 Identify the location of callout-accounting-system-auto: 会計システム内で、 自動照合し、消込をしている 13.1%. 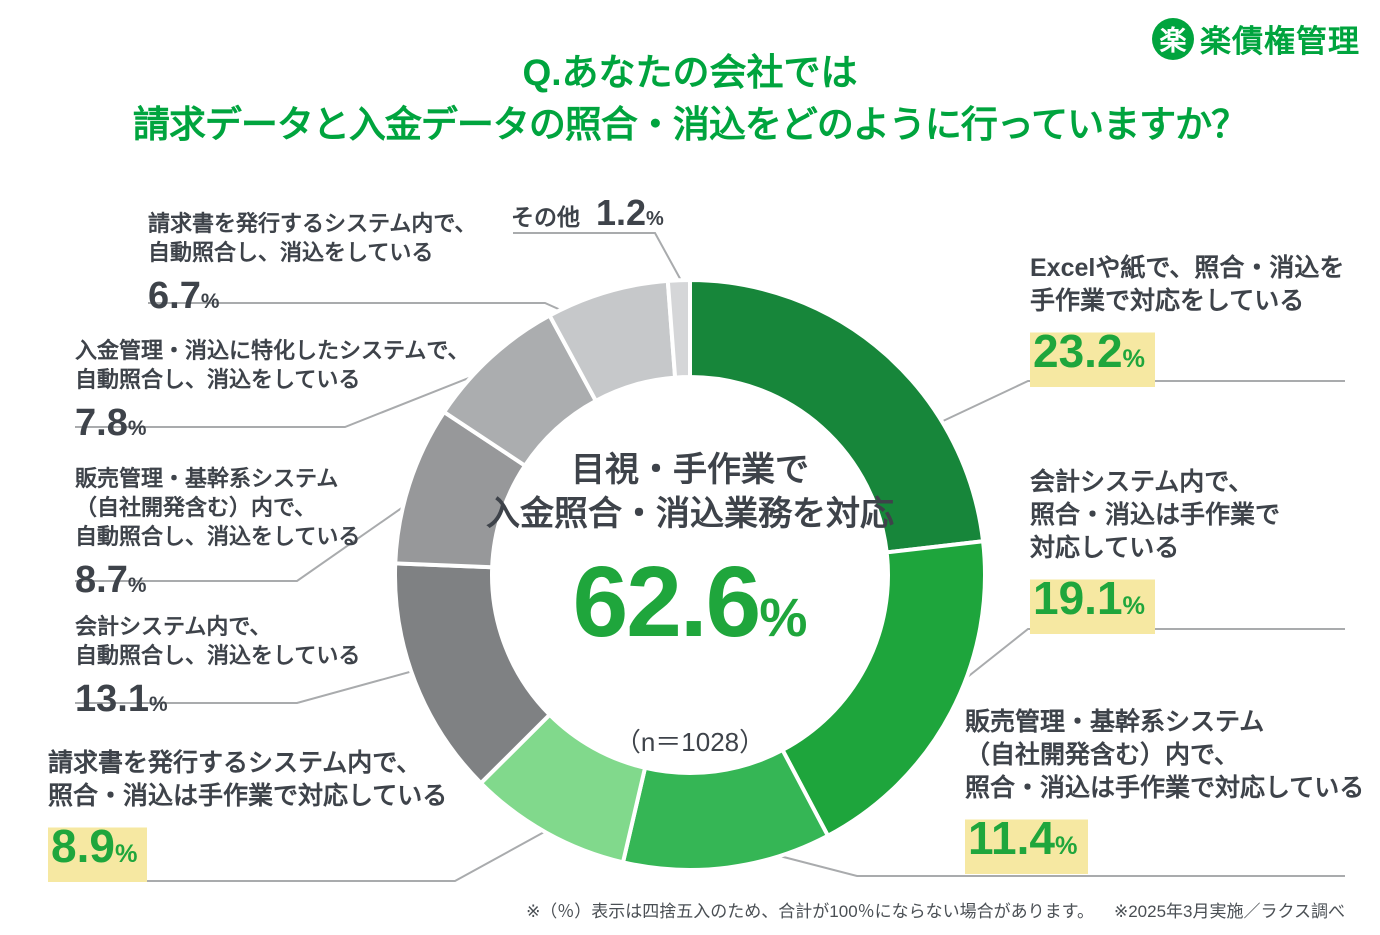
(217, 669).